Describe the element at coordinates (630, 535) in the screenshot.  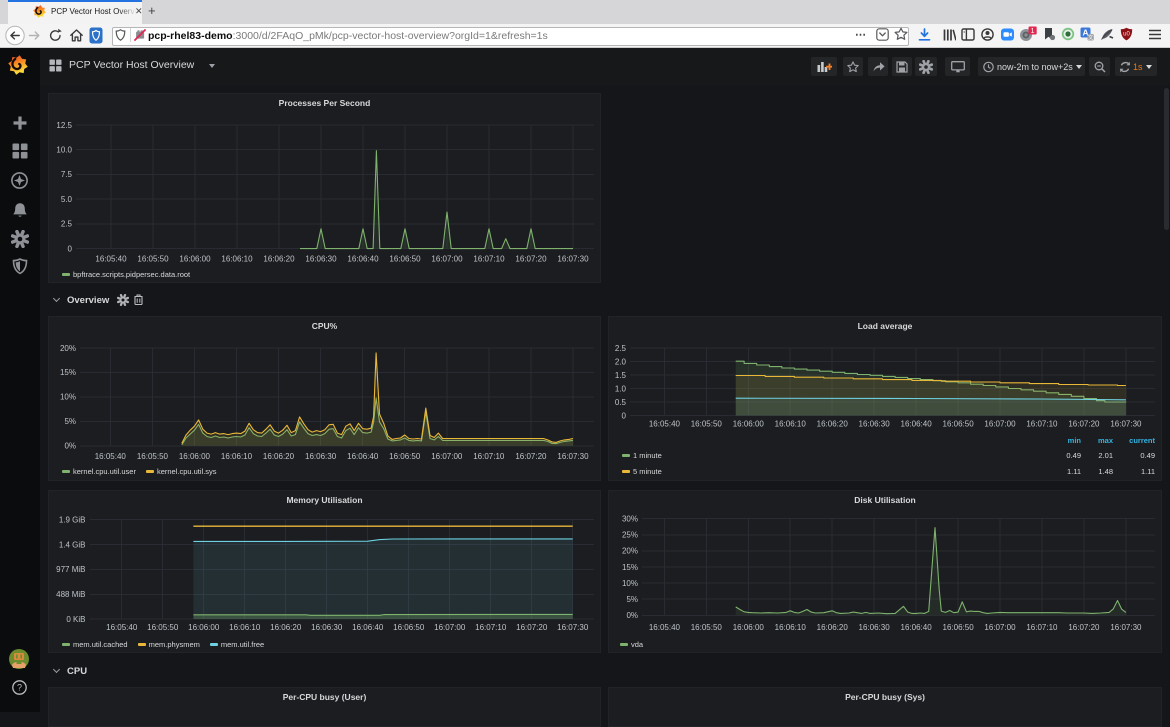
I see `svg-text: 25%` at that location.